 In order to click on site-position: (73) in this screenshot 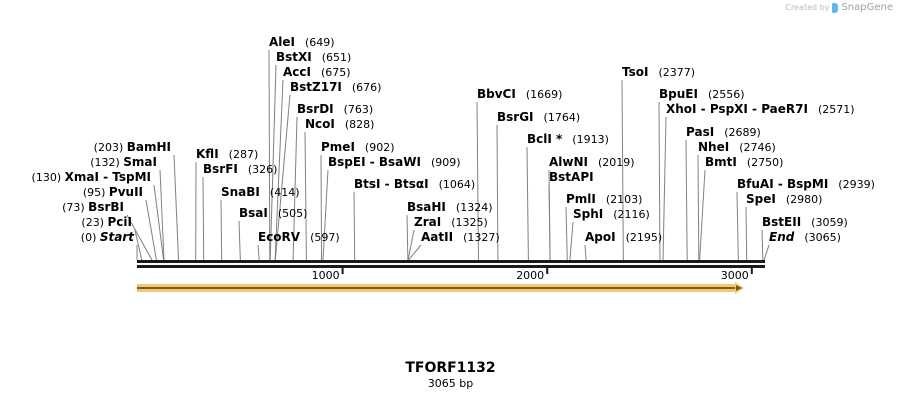, I will do `click(75, 207)`.